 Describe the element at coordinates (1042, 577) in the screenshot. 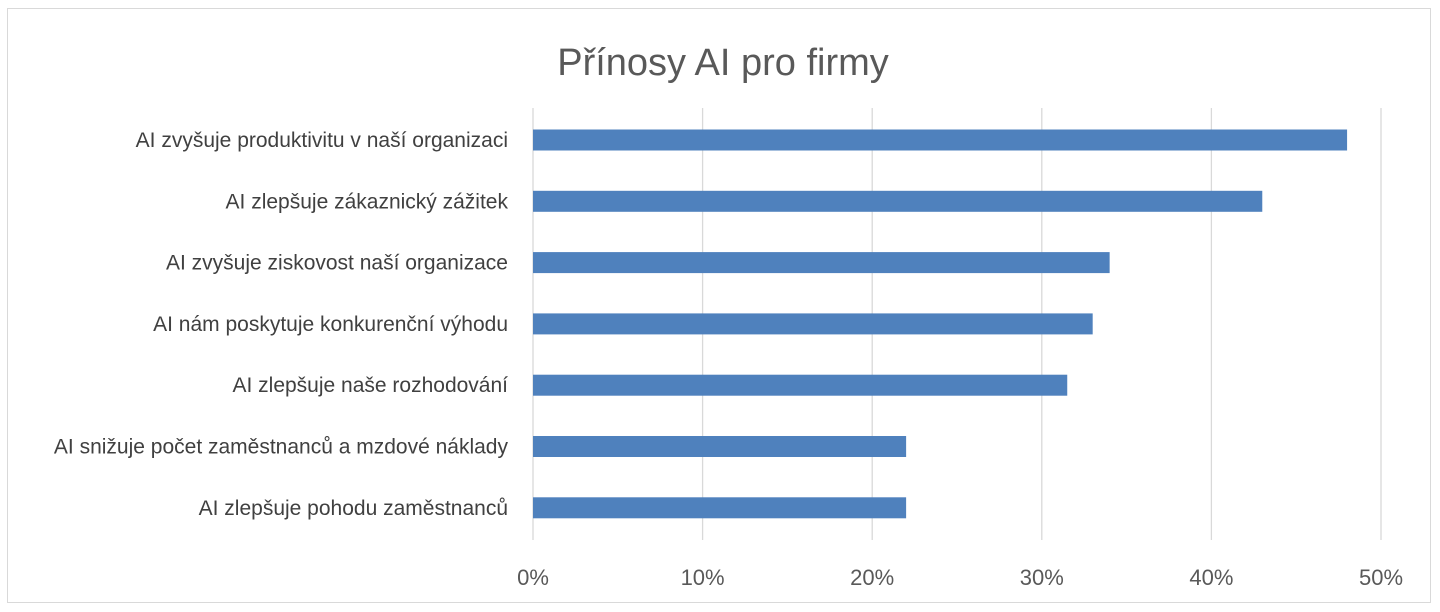

I see `x-tick-label: 30%` at that location.